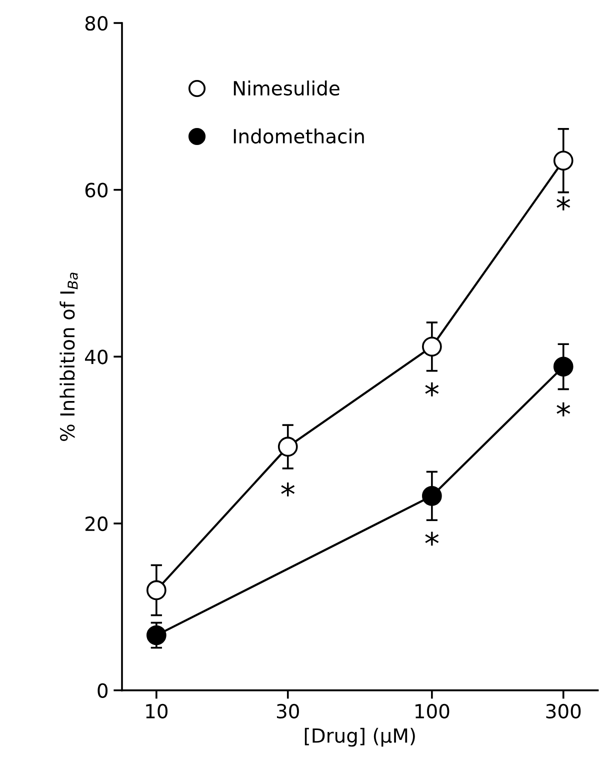 The height and width of the screenshot is (767, 610). I want to click on x-tick-label: 30, so click(287, 711).